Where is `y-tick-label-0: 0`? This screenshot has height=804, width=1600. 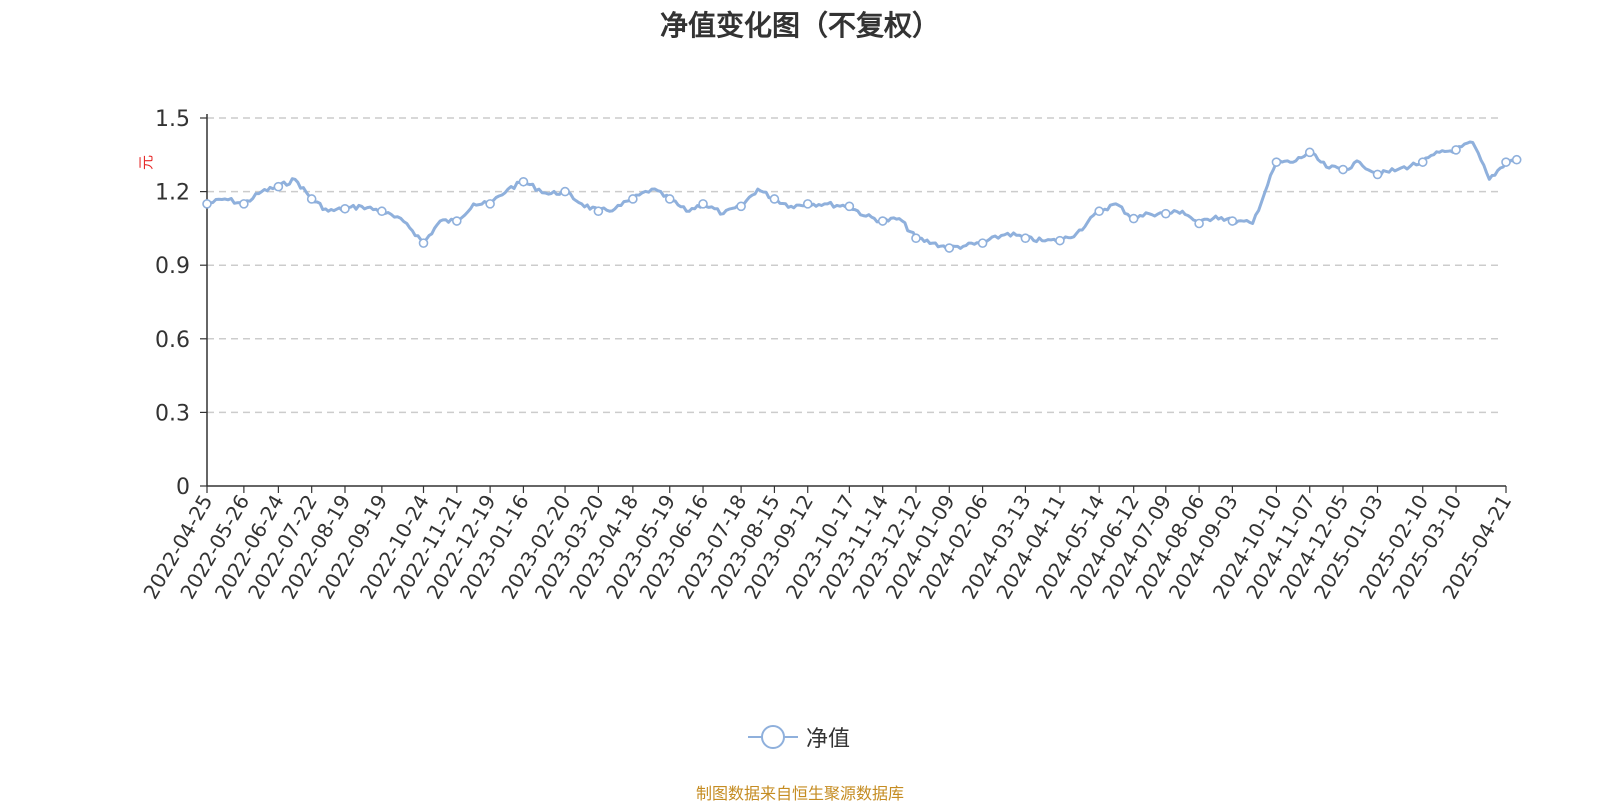 y-tick-label-0: 0 is located at coordinates (183, 487).